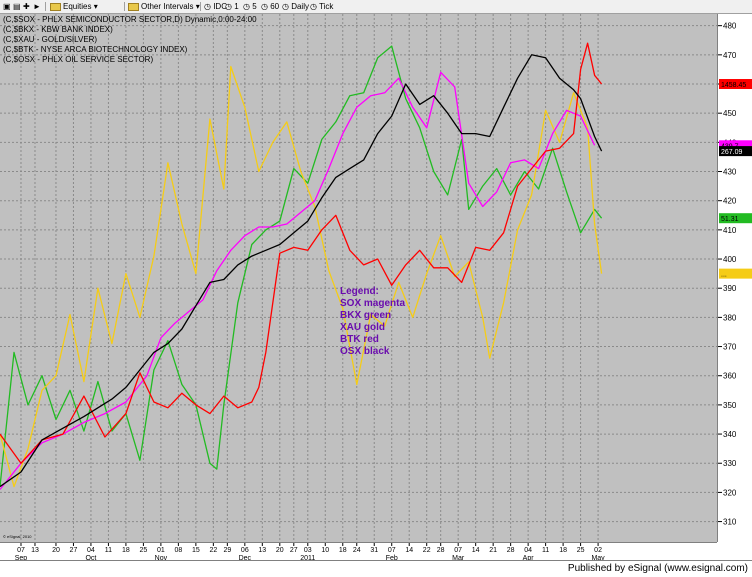 Image resolution: width=752 pixels, height=577 pixels. I want to click on last-value-badge-btk: 1458.45, so click(735, 84).